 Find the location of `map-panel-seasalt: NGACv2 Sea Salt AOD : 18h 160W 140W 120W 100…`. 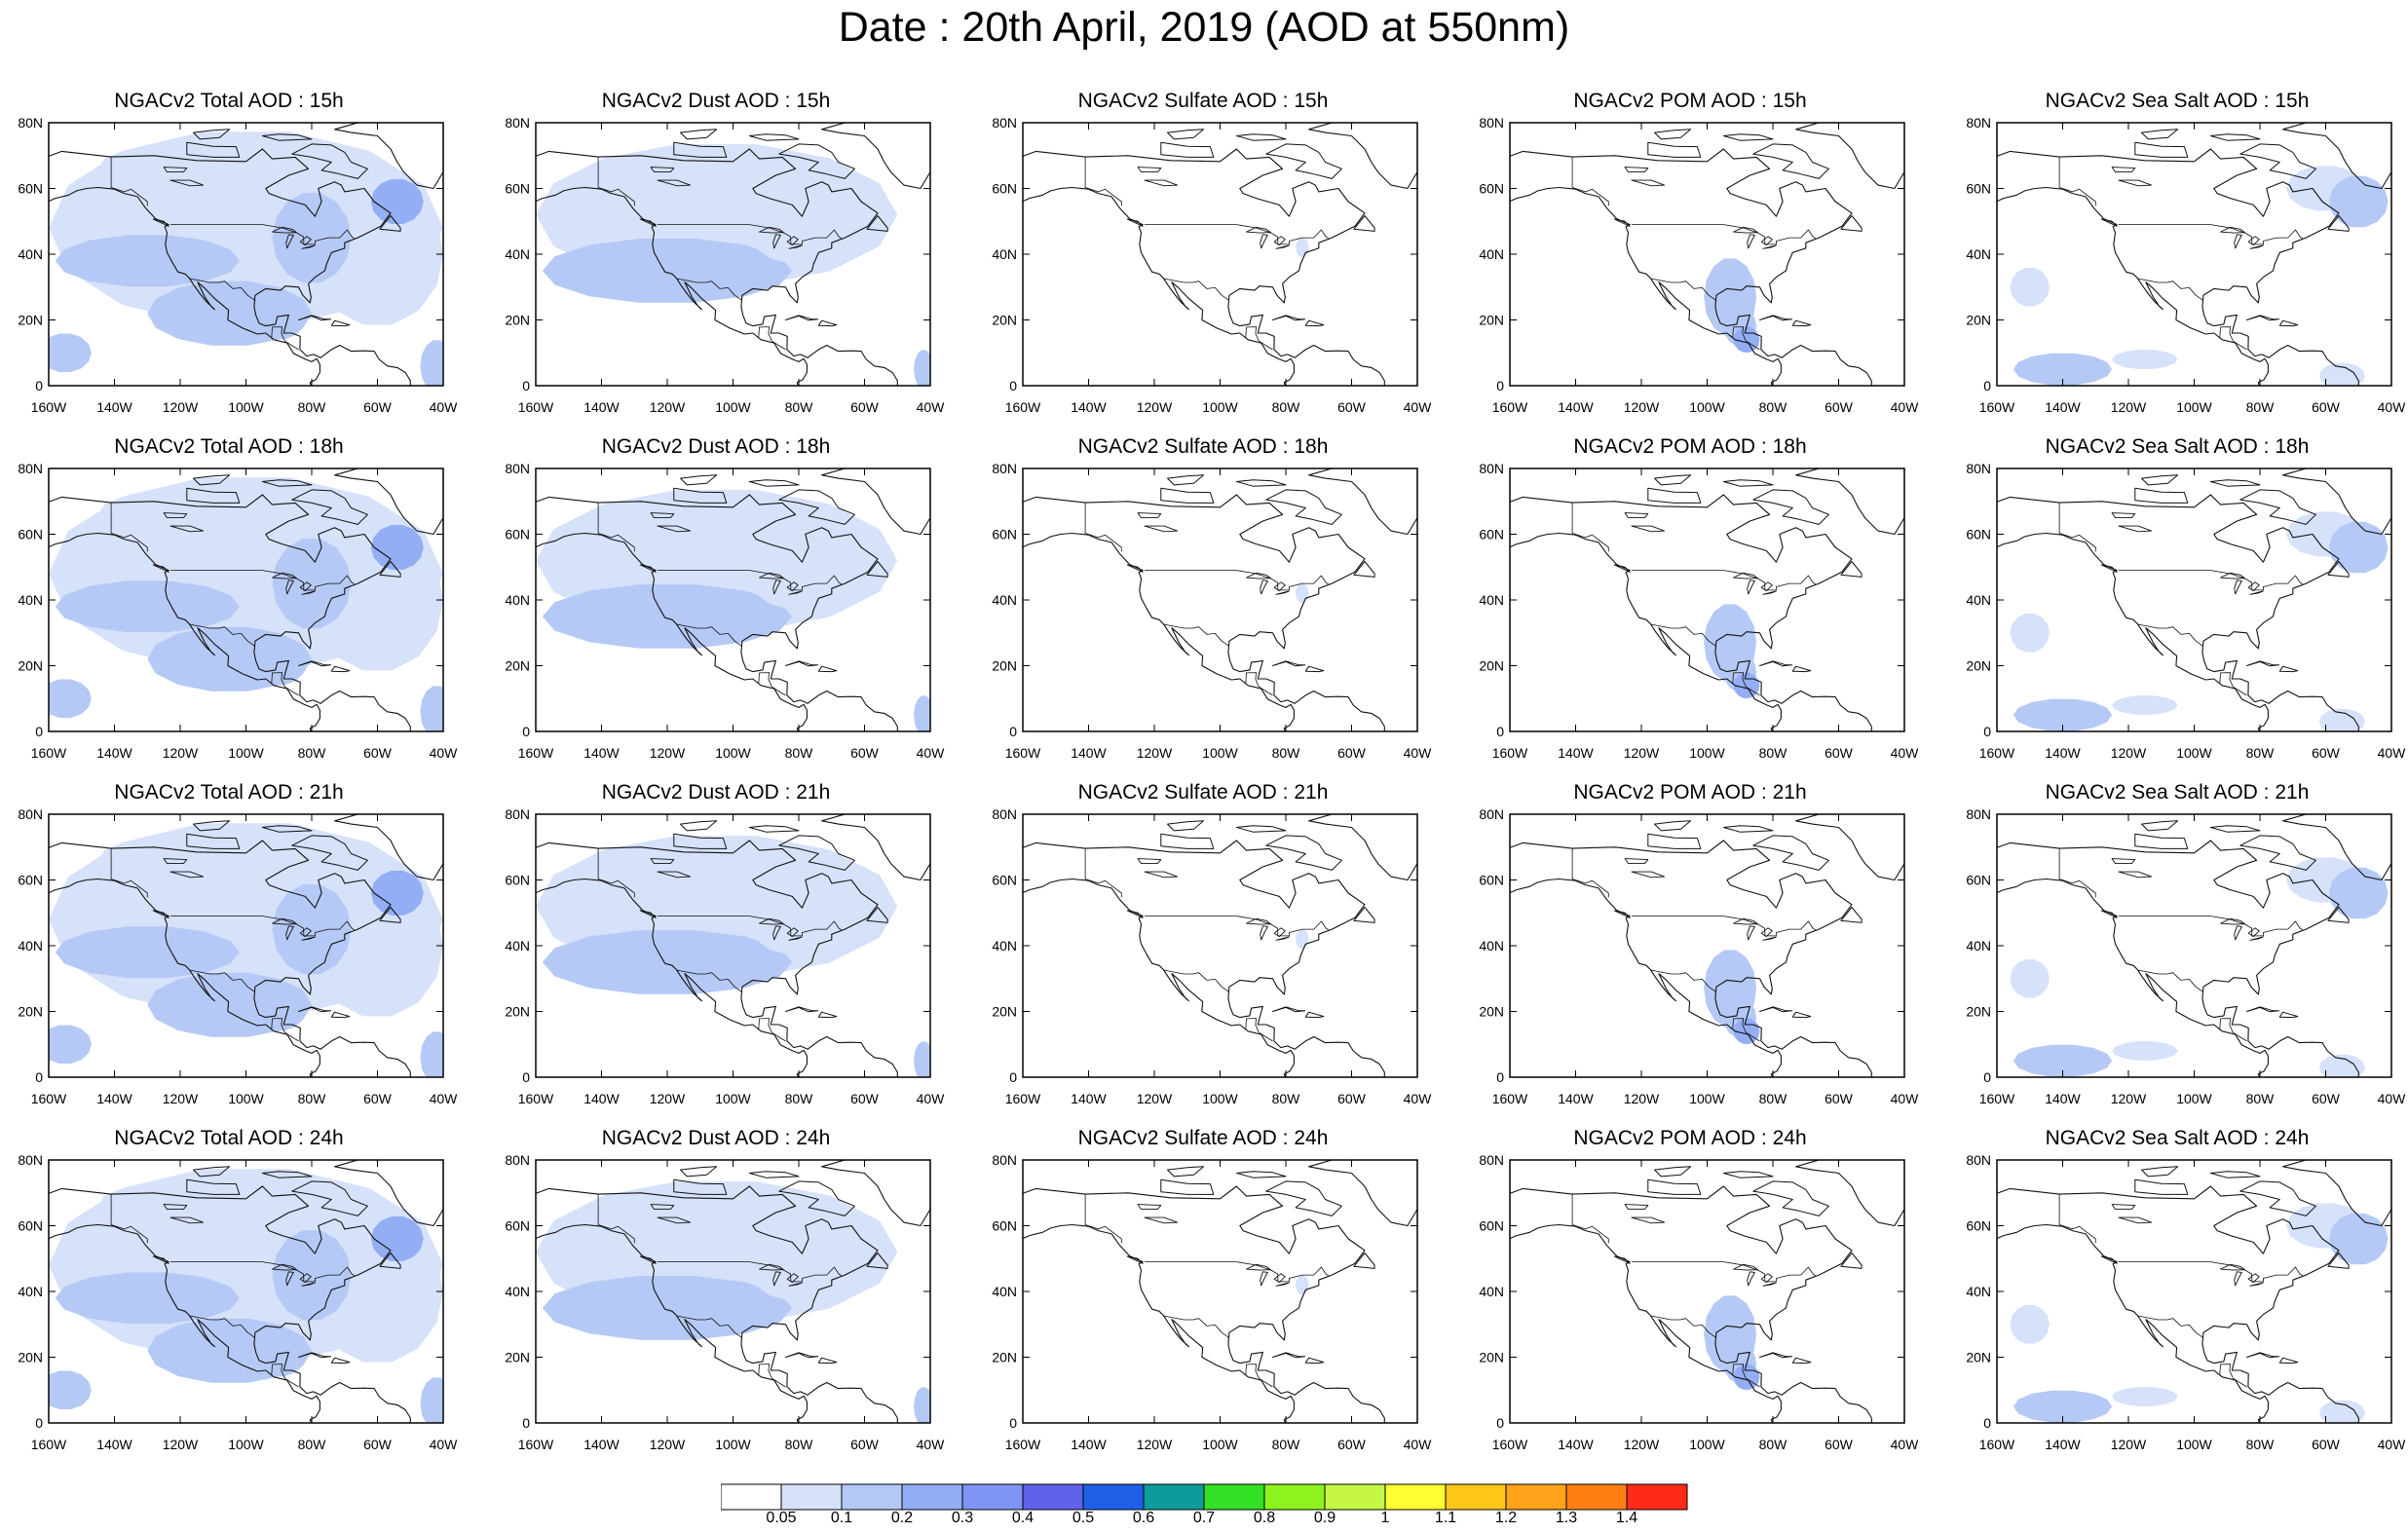

map-panel-seasalt: NGACv2 Sea Salt AOD : 18h 160W 140W 120W 100… is located at coordinates (2177, 567).